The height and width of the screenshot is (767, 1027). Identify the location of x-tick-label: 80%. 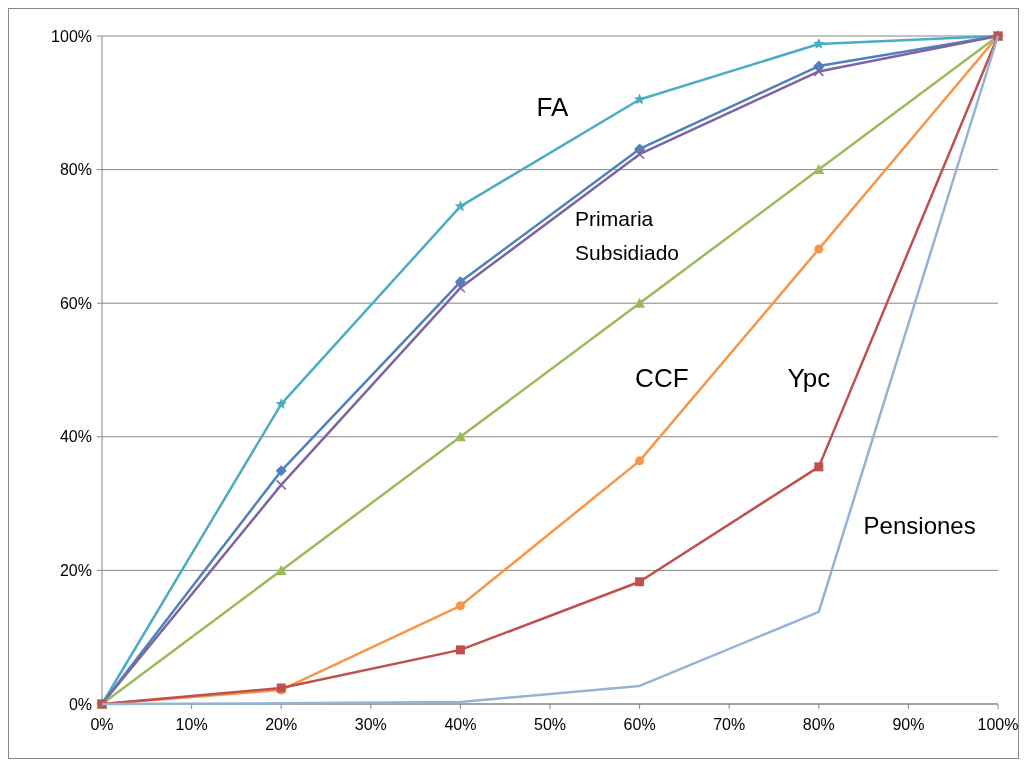
(818, 724).